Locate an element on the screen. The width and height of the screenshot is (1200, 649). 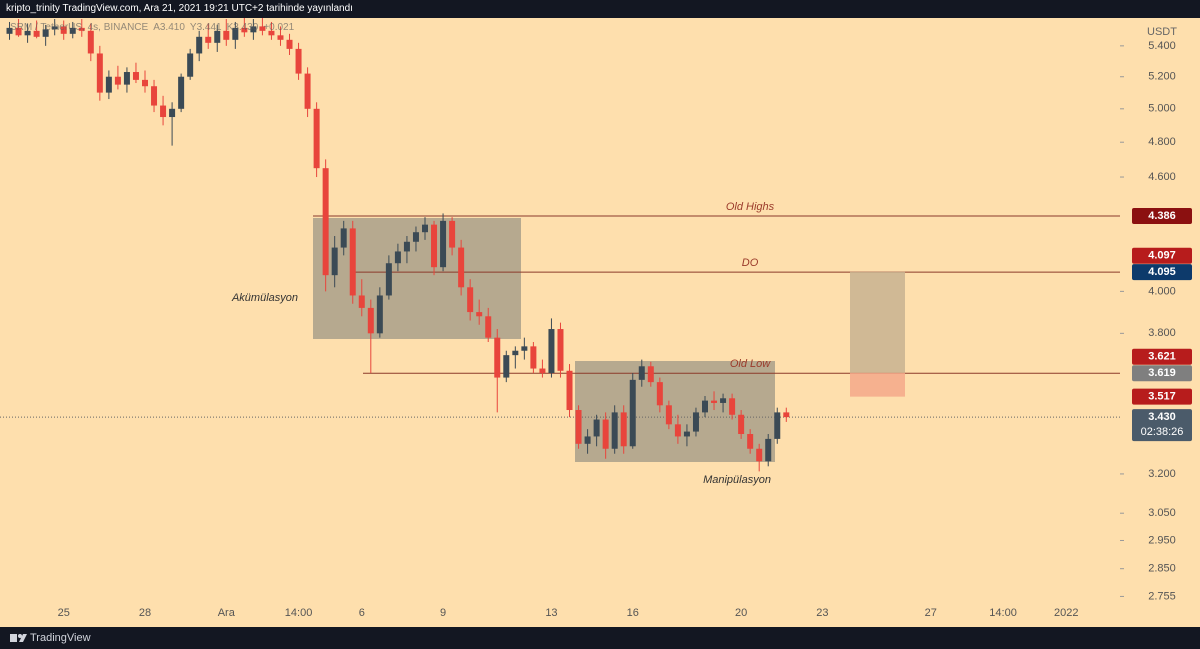
price-tag-label: 4.095 is located at coordinates (1162, 272).